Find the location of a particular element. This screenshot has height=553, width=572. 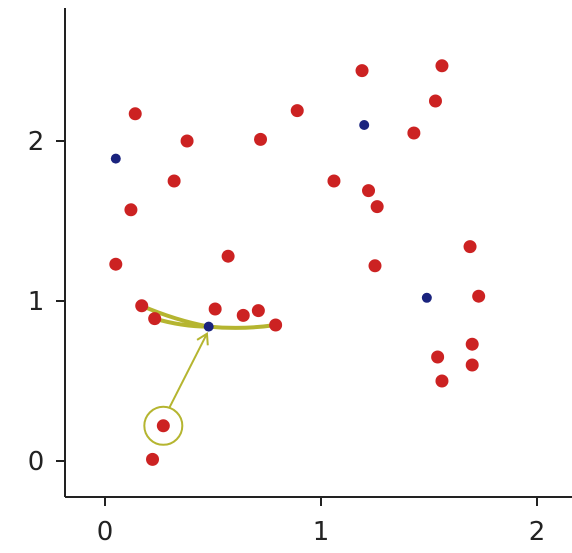

x-tick-label: 1 is located at coordinates (321, 532).